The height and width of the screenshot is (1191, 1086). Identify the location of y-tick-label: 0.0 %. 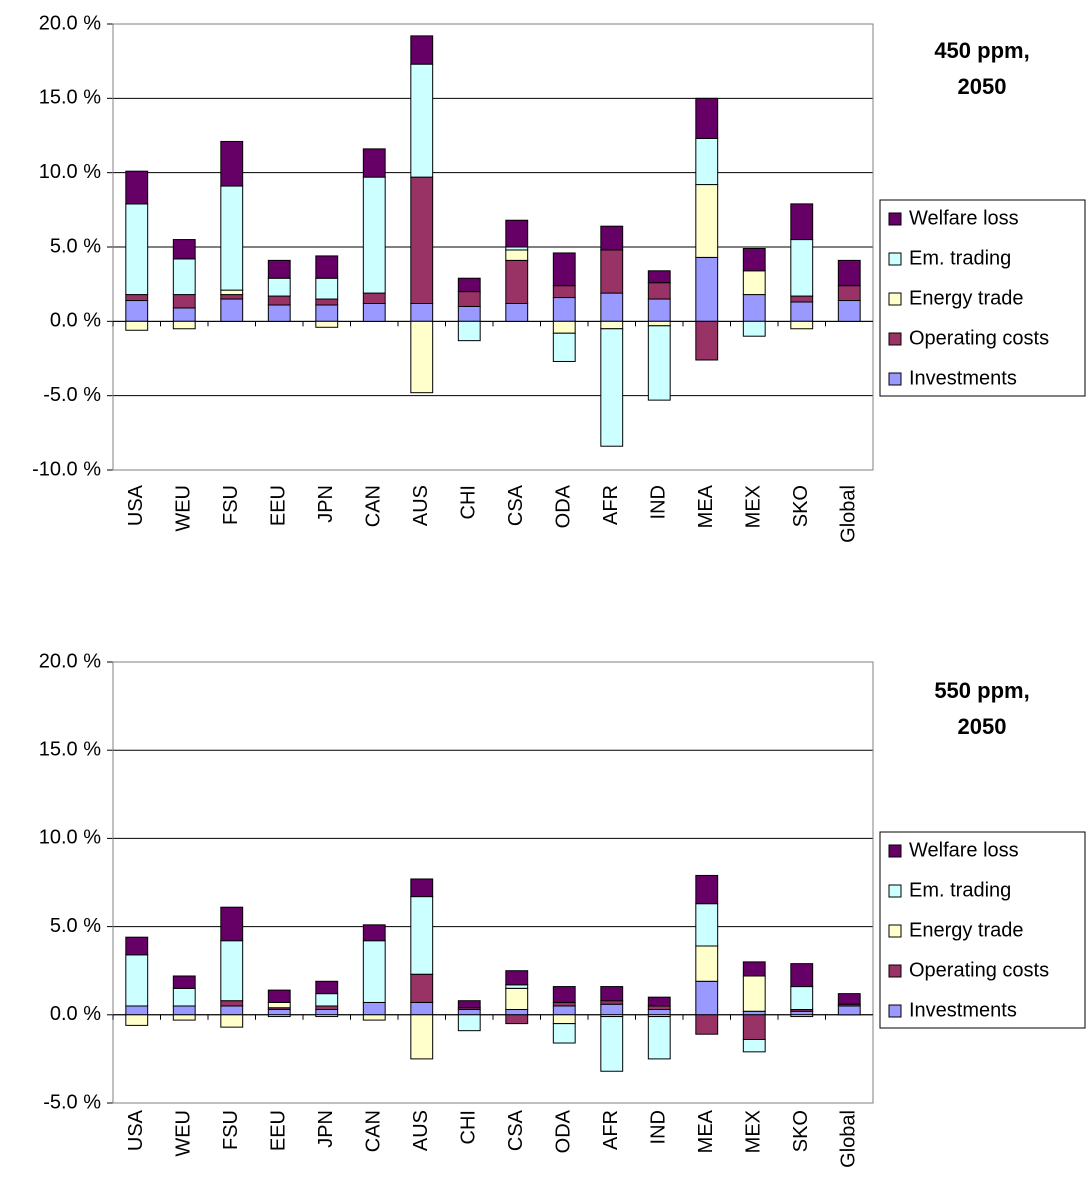
(75, 321).